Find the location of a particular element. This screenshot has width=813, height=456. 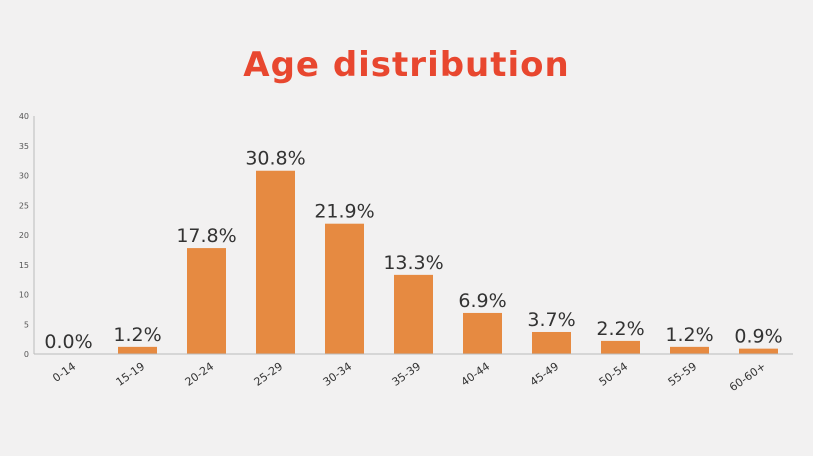

y-tick-label: 5 is located at coordinates (26, 324).